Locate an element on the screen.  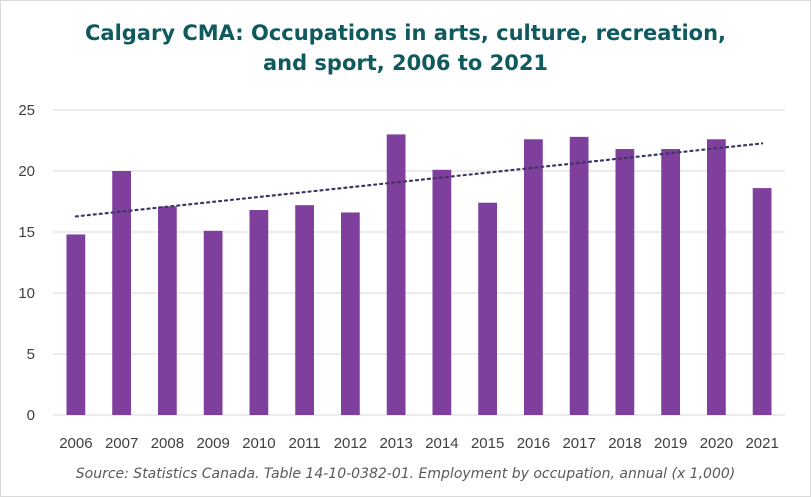
x-tick-label: 2012 is located at coordinates (350, 443).